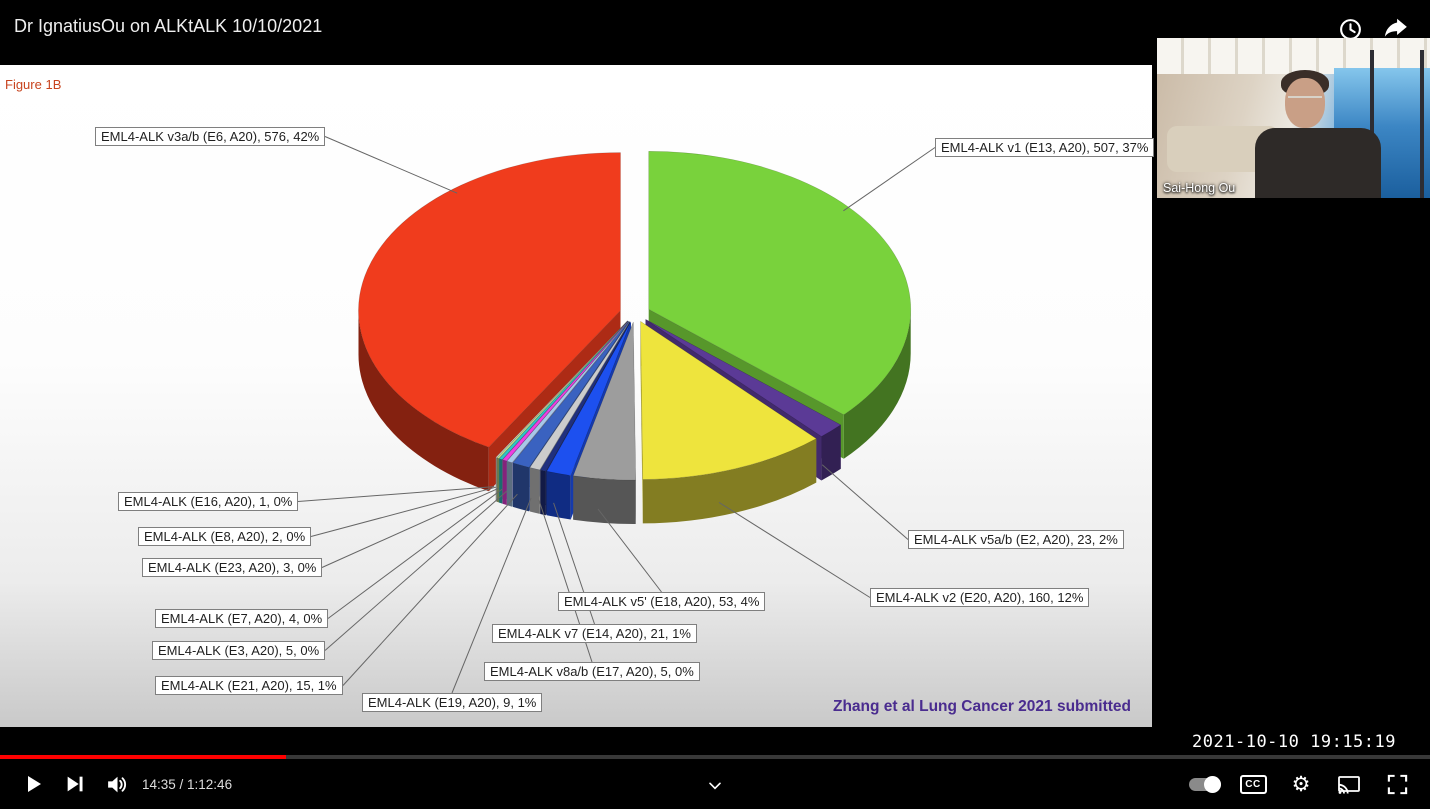 Image resolution: width=1430 pixels, height=809 pixels. Describe the element at coordinates (592, 671) in the screenshot. I see `slice-callout-label: EML4-ALK v8a/b (E17, A20), 5, 0%` at that location.